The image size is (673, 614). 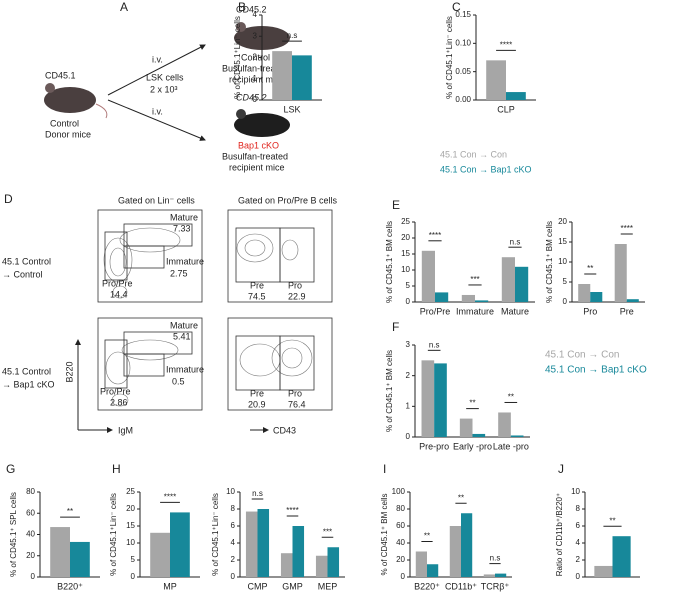 I want to click on transfer-label: 2 x 10³, so click(x=164, y=89).